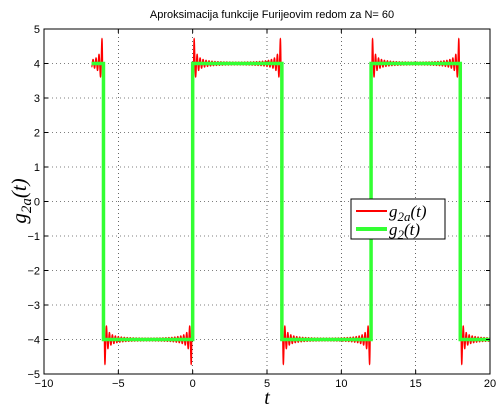  Describe the element at coordinates (37, 203) in the screenshot. I see `y-tick-label: 0` at that location.